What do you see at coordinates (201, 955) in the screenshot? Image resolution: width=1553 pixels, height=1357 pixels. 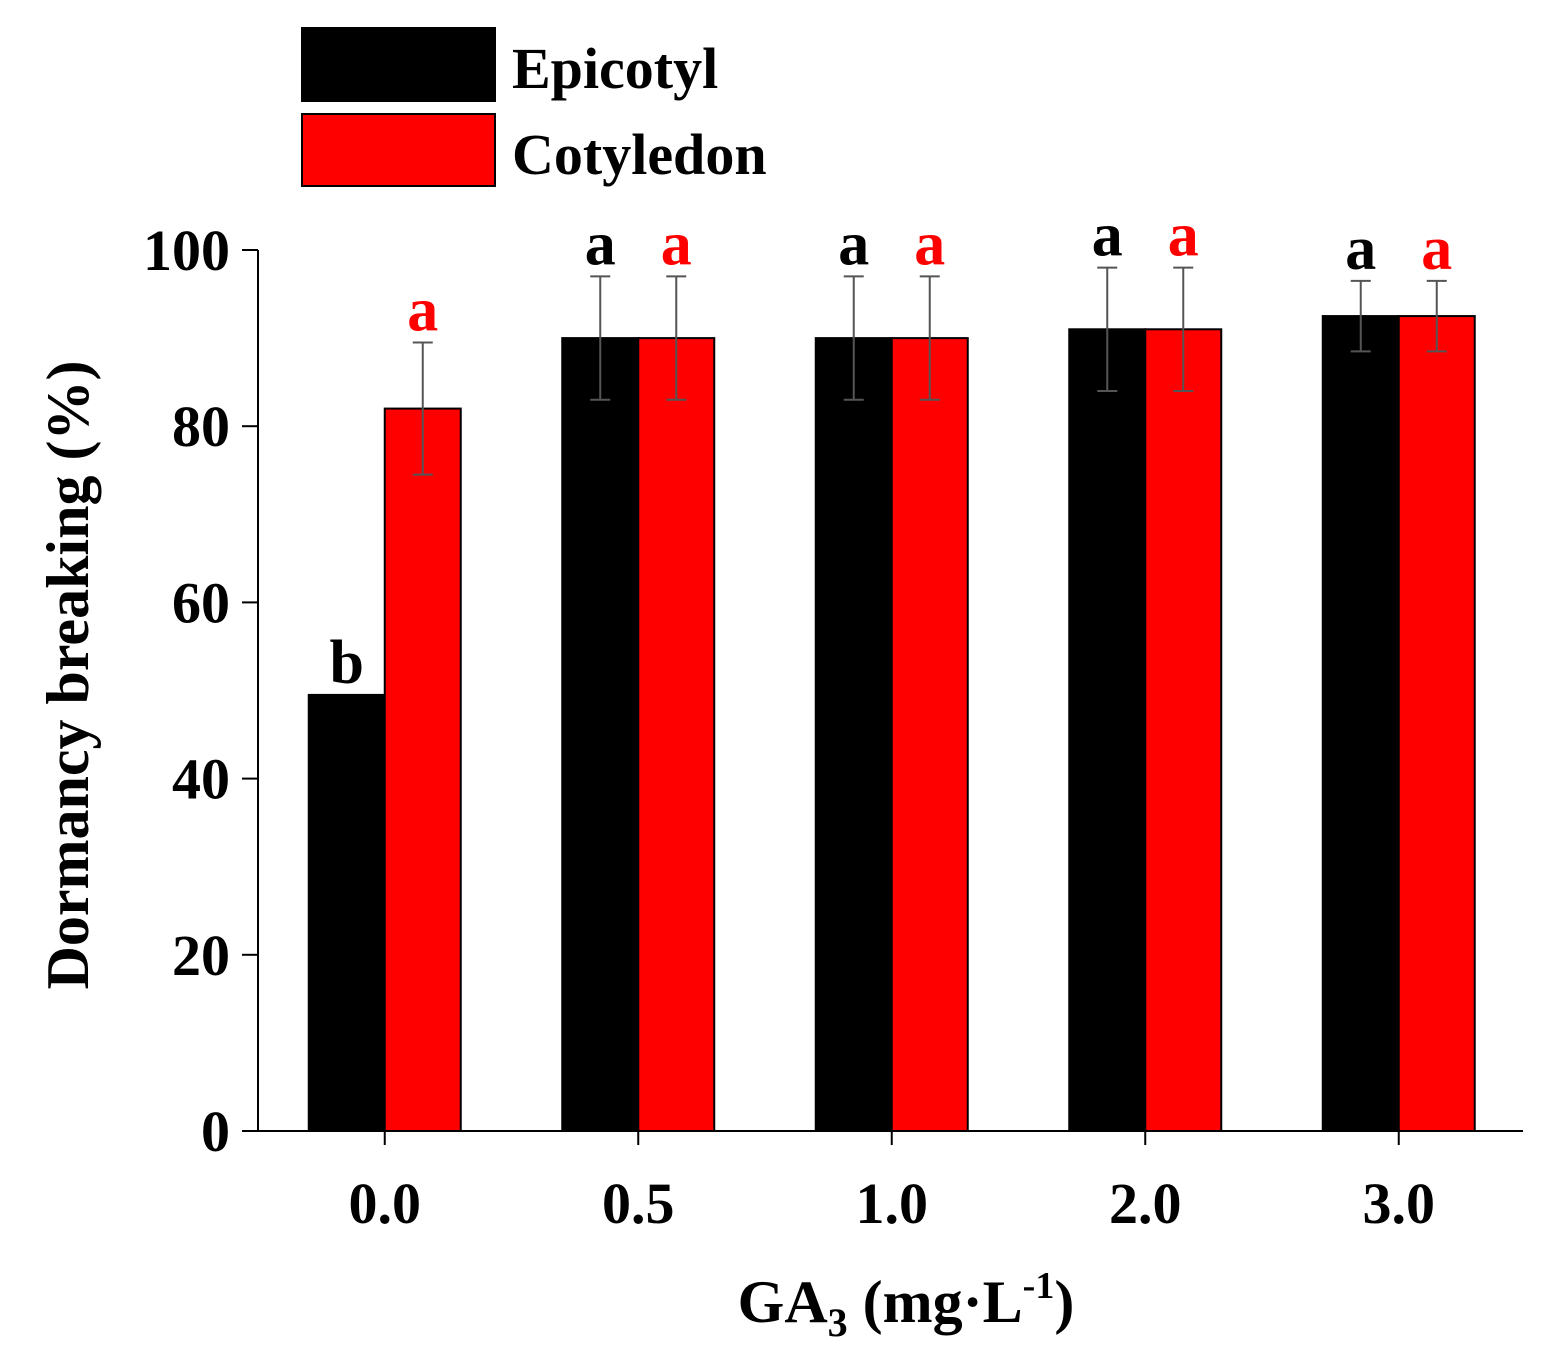 I see `y-tick-label: 20` at bounding box center [201, 955].